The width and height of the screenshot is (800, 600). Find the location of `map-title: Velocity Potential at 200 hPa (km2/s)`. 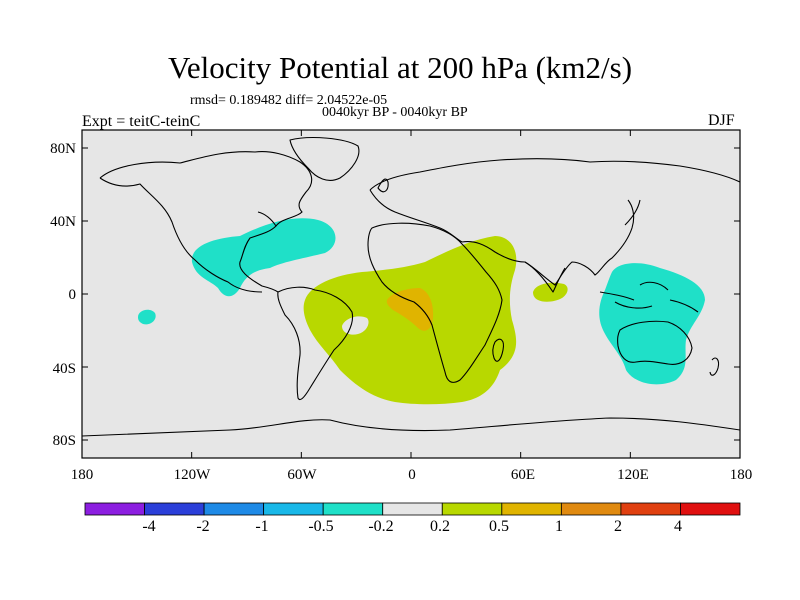

map-title: Velocity Potential at 200 hPa (km2/s) is located at coordinates (400, 67).